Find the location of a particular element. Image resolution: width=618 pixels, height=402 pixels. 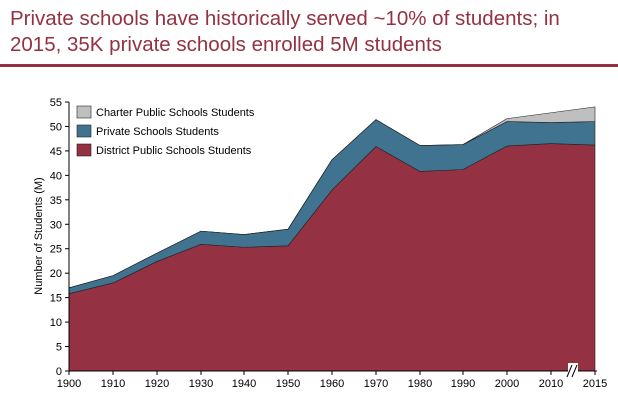

y-tick-label: 30 is located at coordinates (56, 225).